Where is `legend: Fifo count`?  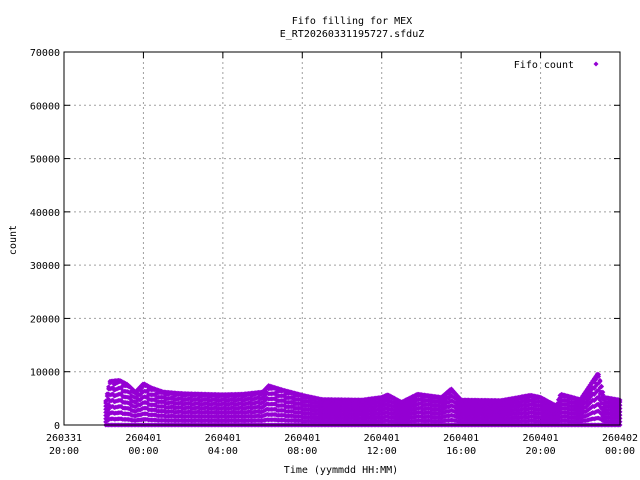 legend: Fifo count is located at coordinates (556, 65).